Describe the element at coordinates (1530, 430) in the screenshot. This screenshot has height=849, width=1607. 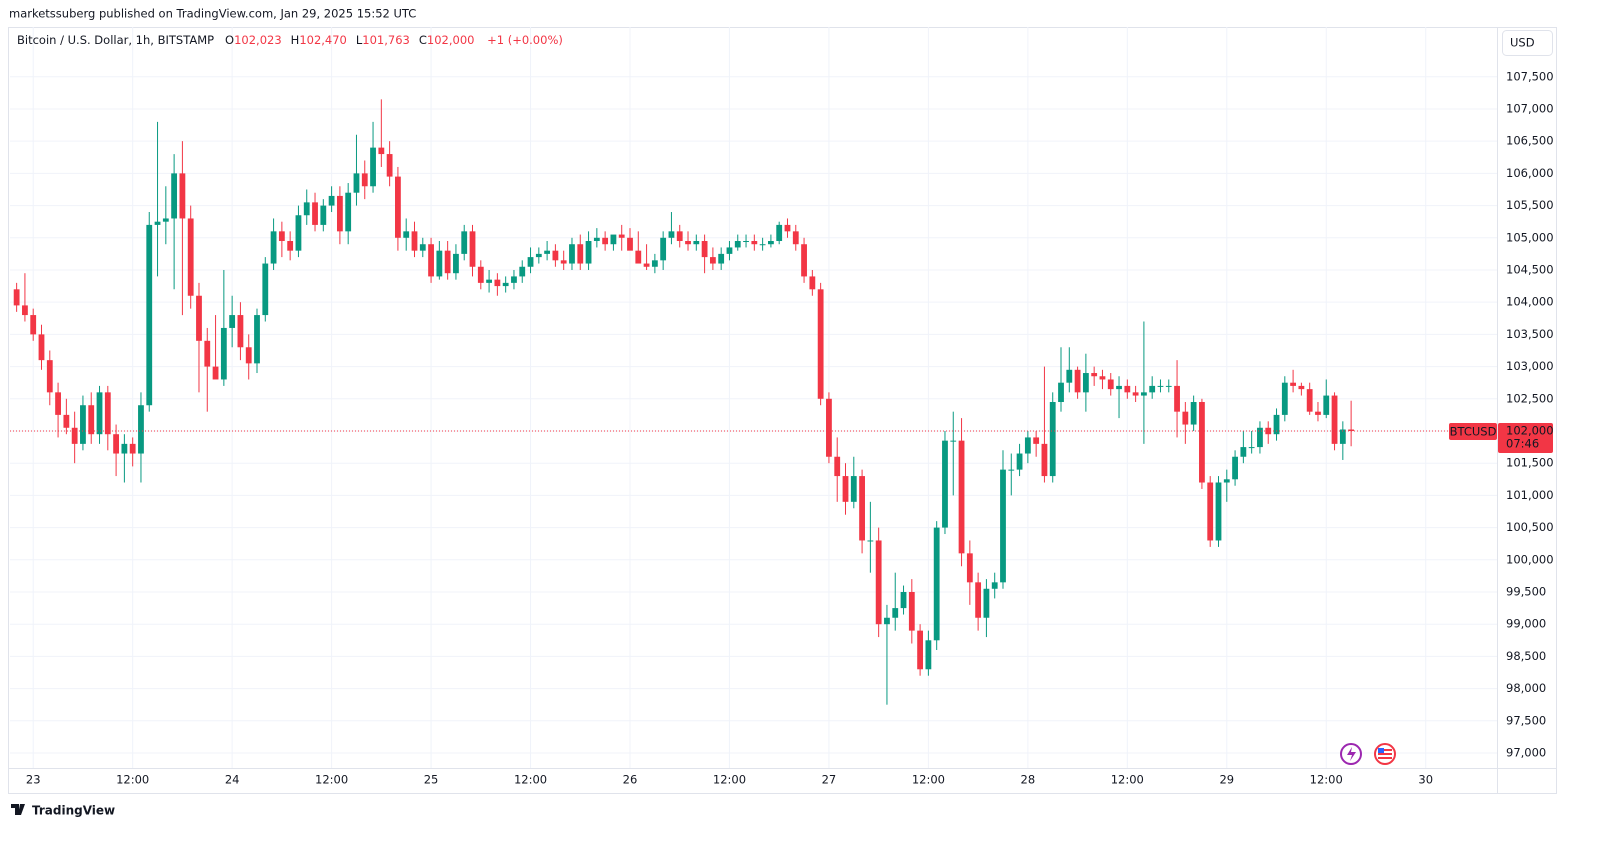
I see `price-tag-value: 102,000` at that location.